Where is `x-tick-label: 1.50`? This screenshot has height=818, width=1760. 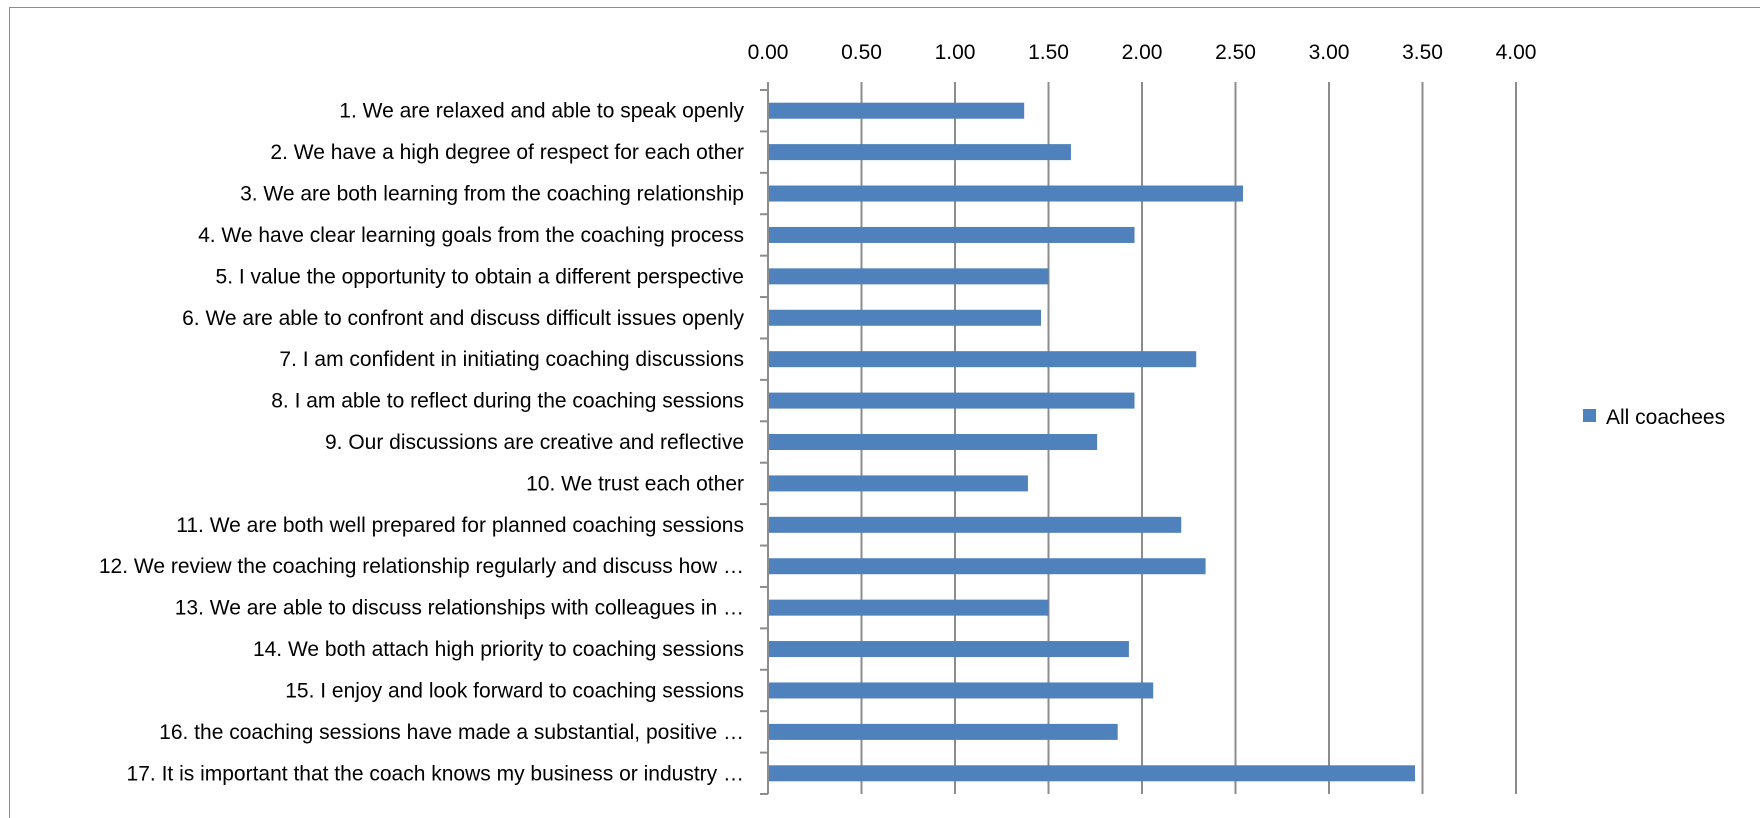
x-tick-label: 1.50 is located at coordinates (1048, 52).